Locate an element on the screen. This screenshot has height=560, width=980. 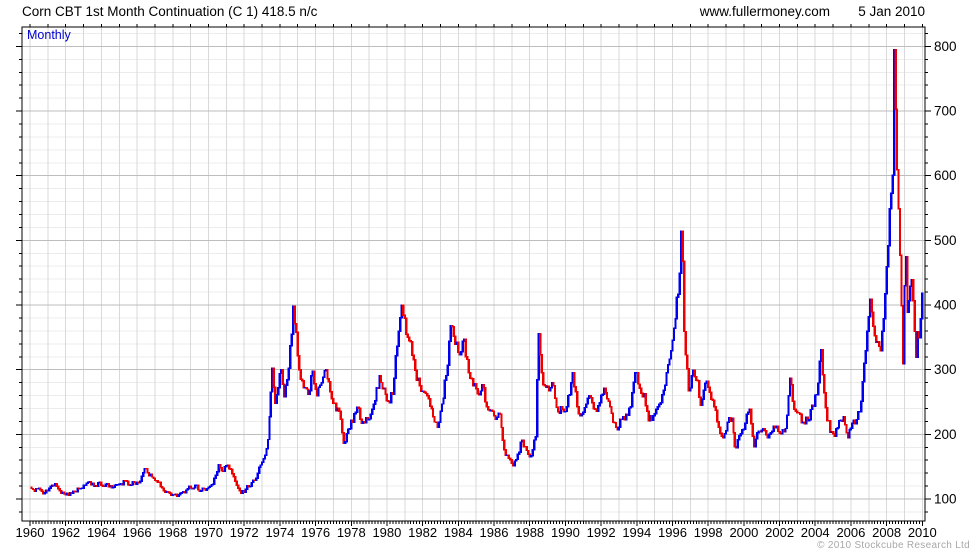
svg-text: 1998 is located at coordinates (708, 532).